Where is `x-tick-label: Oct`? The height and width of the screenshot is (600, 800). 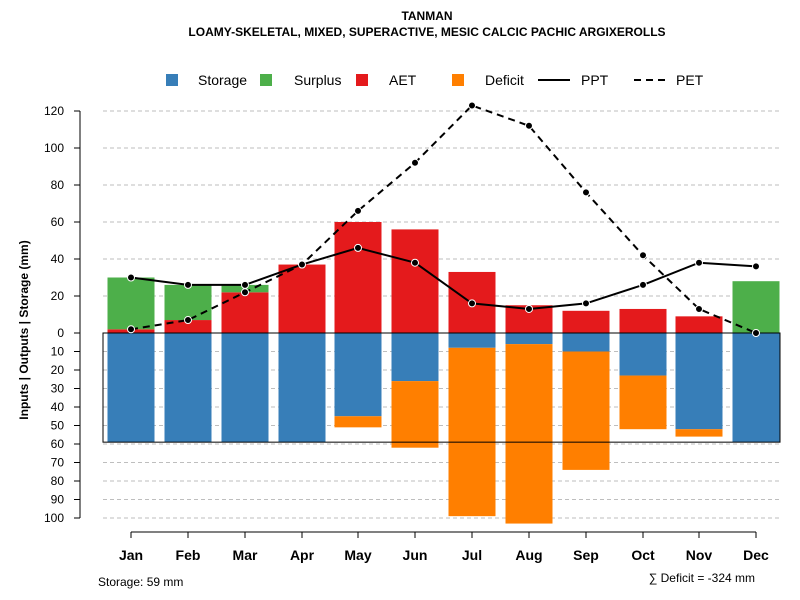
x-tick-label: Oct is located at coordinates (643, 555).